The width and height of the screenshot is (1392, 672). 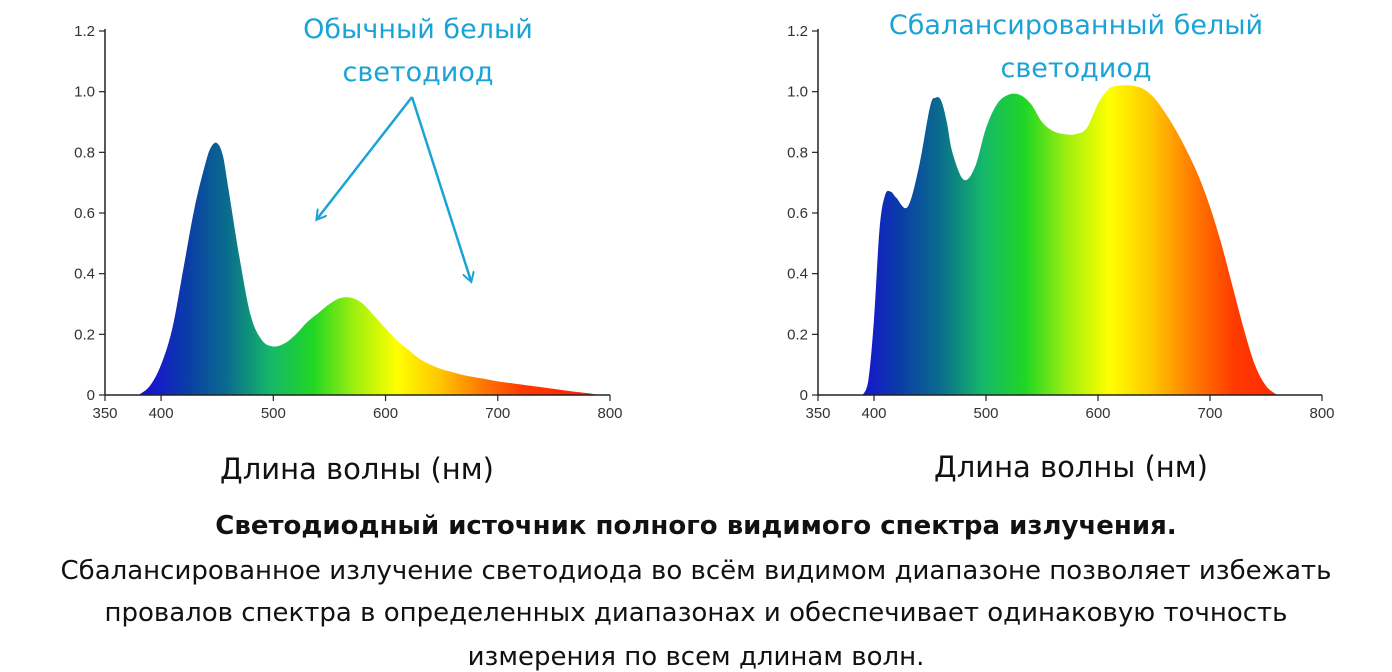 I want to click on annotation-arrow-left, so click(x=365, y=157).